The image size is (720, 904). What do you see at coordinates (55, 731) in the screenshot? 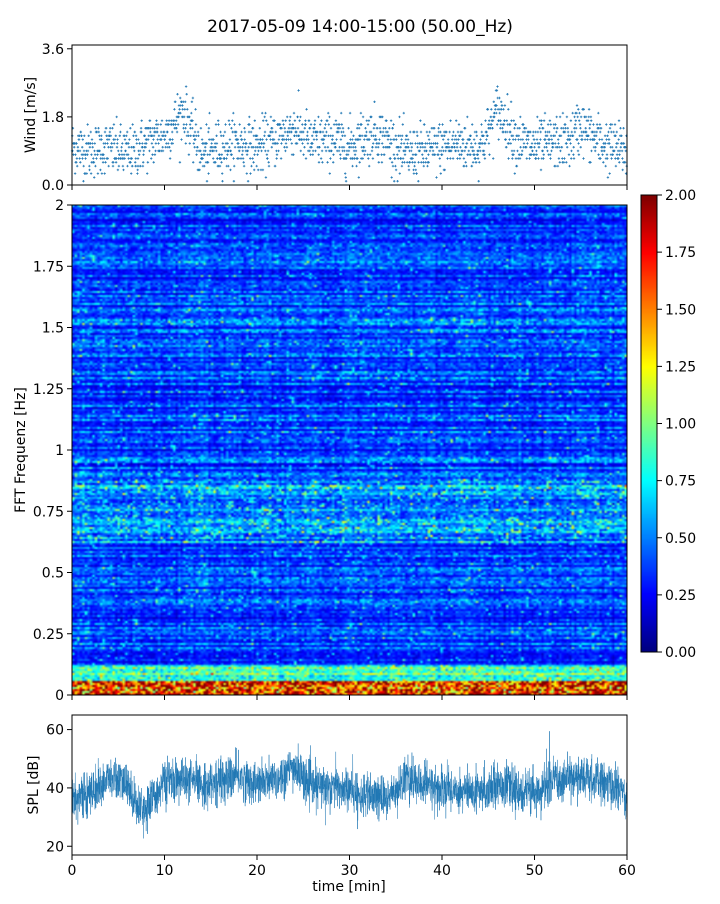
I see `y-tick-label: 60` at bounding box center [55, 731].